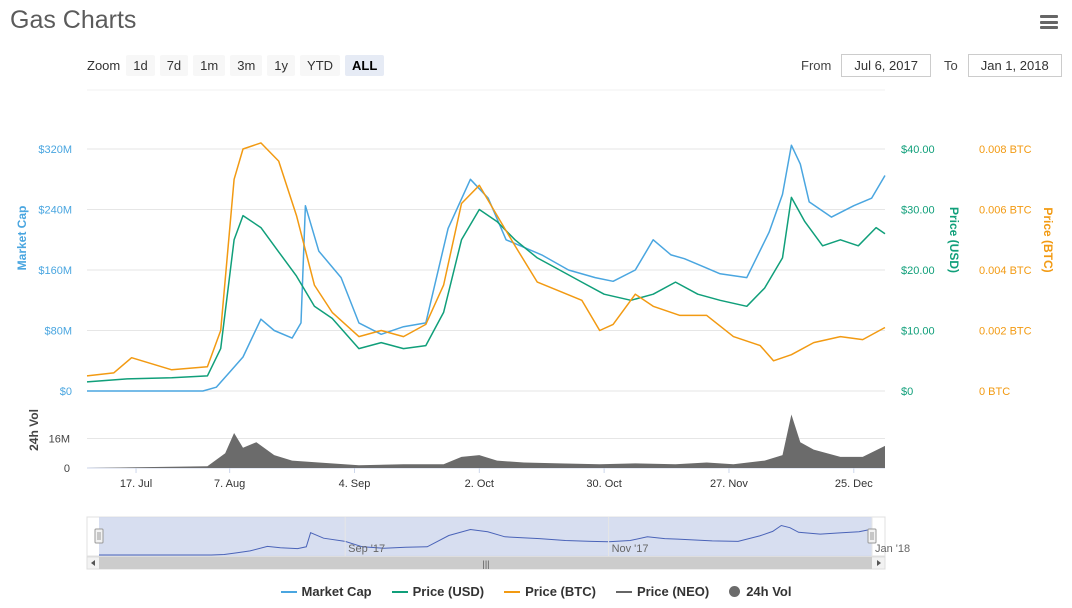  Describe the element at coordinates (994, 392) in the screenshot. I see `y-tick-label-price-btc: 0 BTC` at that location.